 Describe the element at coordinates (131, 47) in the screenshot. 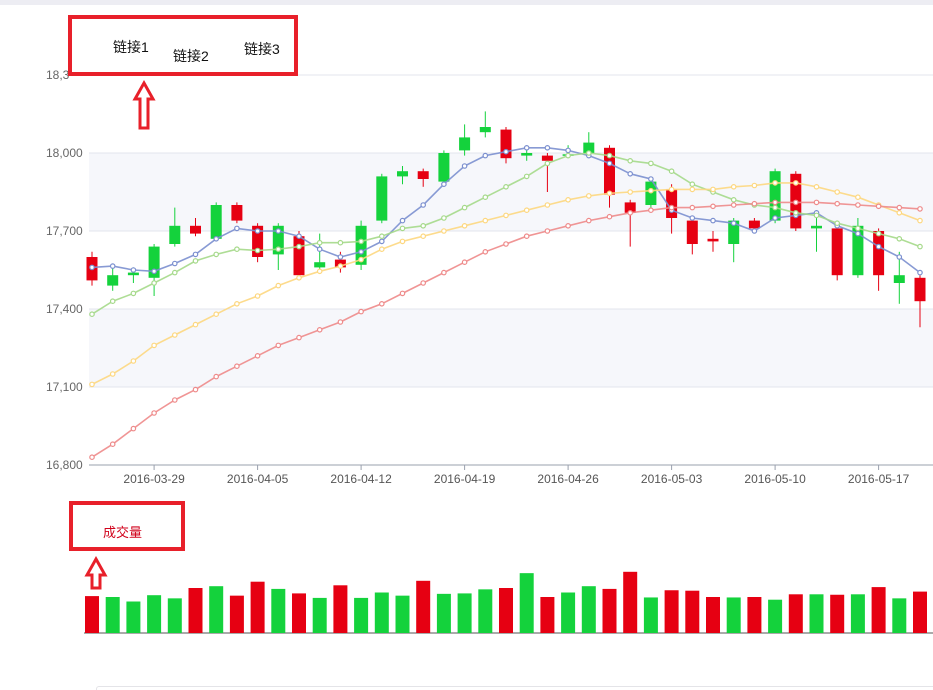

I see `link-1: 链接1` at that location.